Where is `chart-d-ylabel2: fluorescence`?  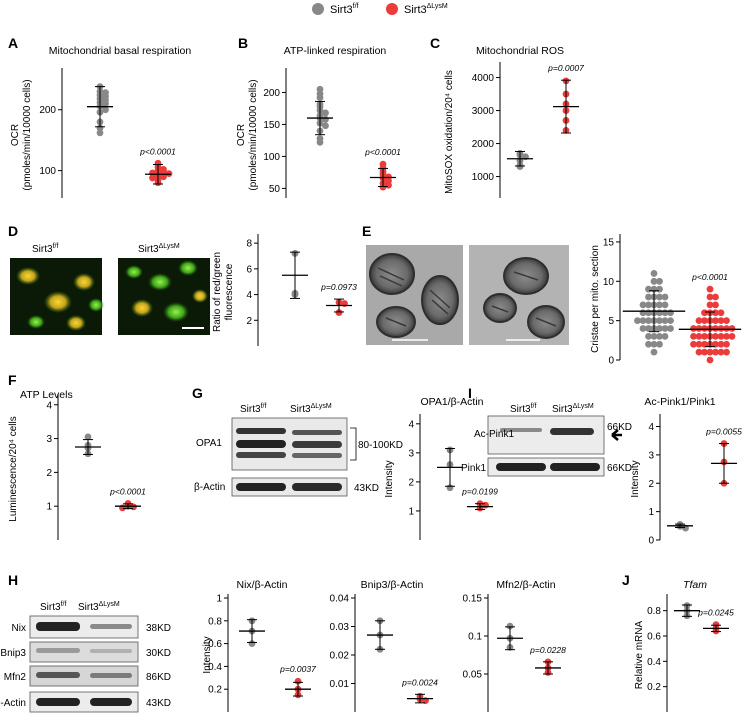 chart-d-ylabel2: fluorescence is located at coordinates (229, 291).